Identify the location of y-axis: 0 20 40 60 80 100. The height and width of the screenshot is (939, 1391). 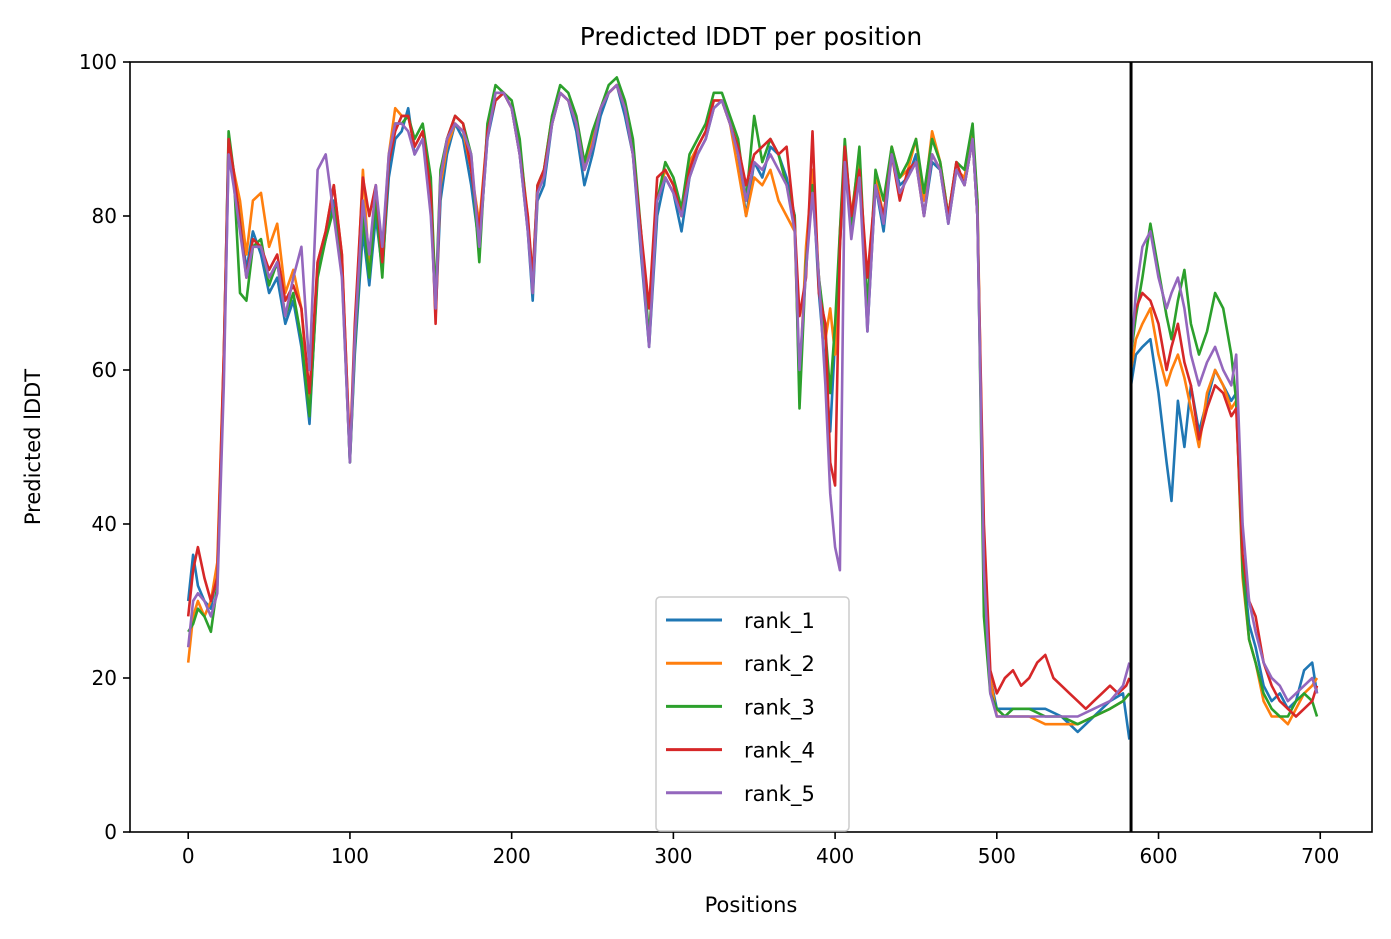
(104, 447).